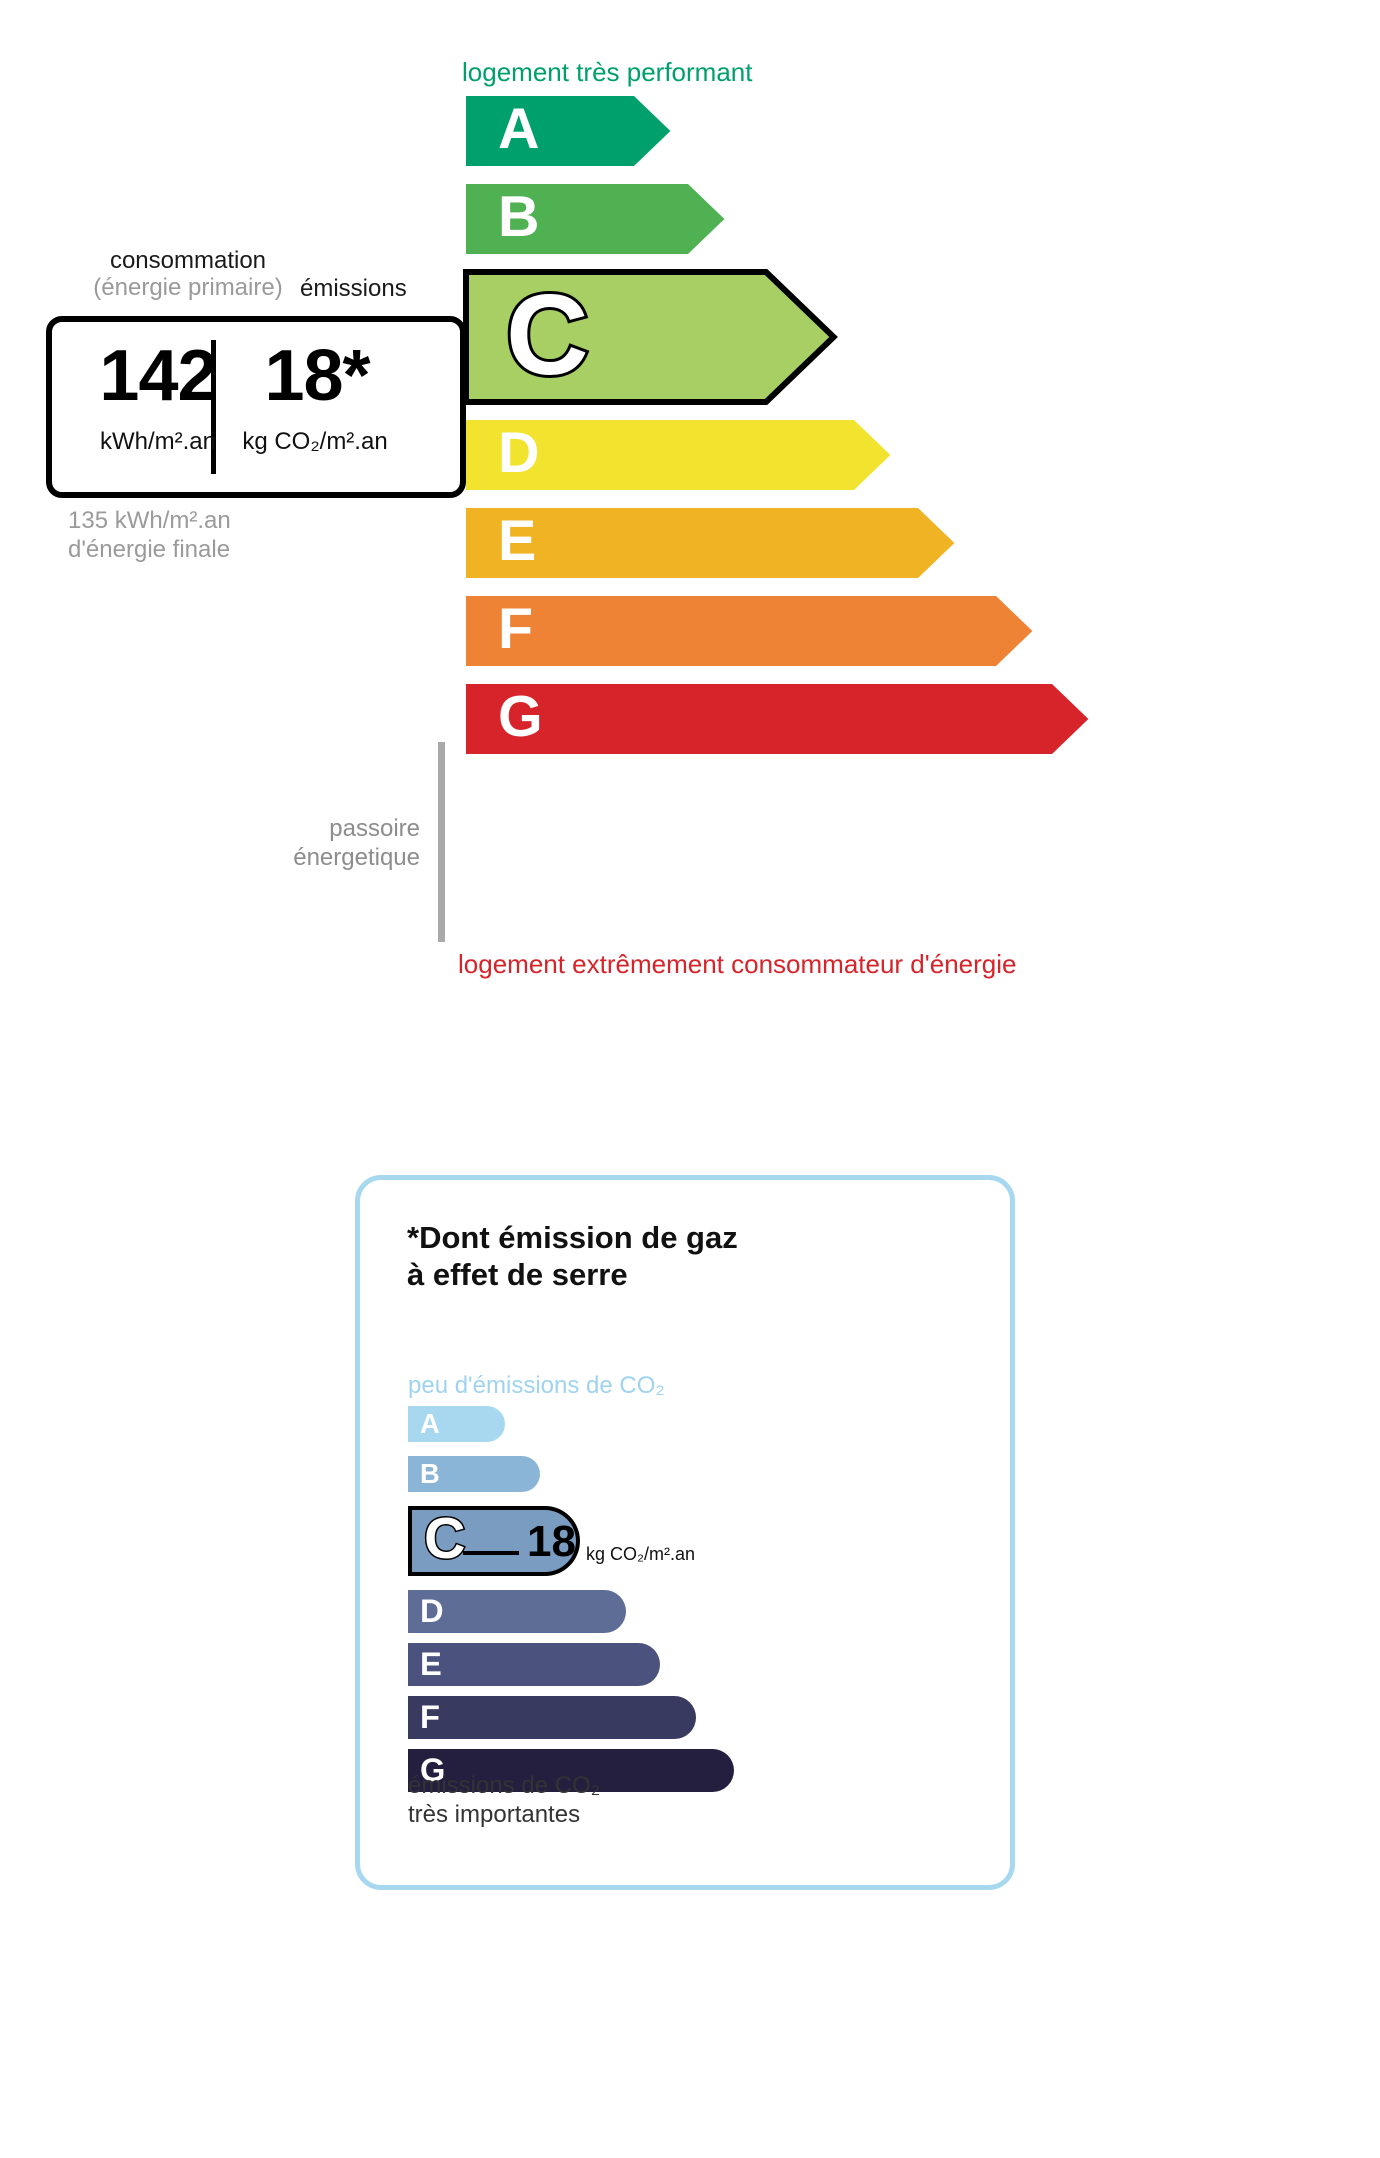  Describe the element at coordinates (158, 376) in the screenshot. I see `primary-energy-value: 142` at that location.